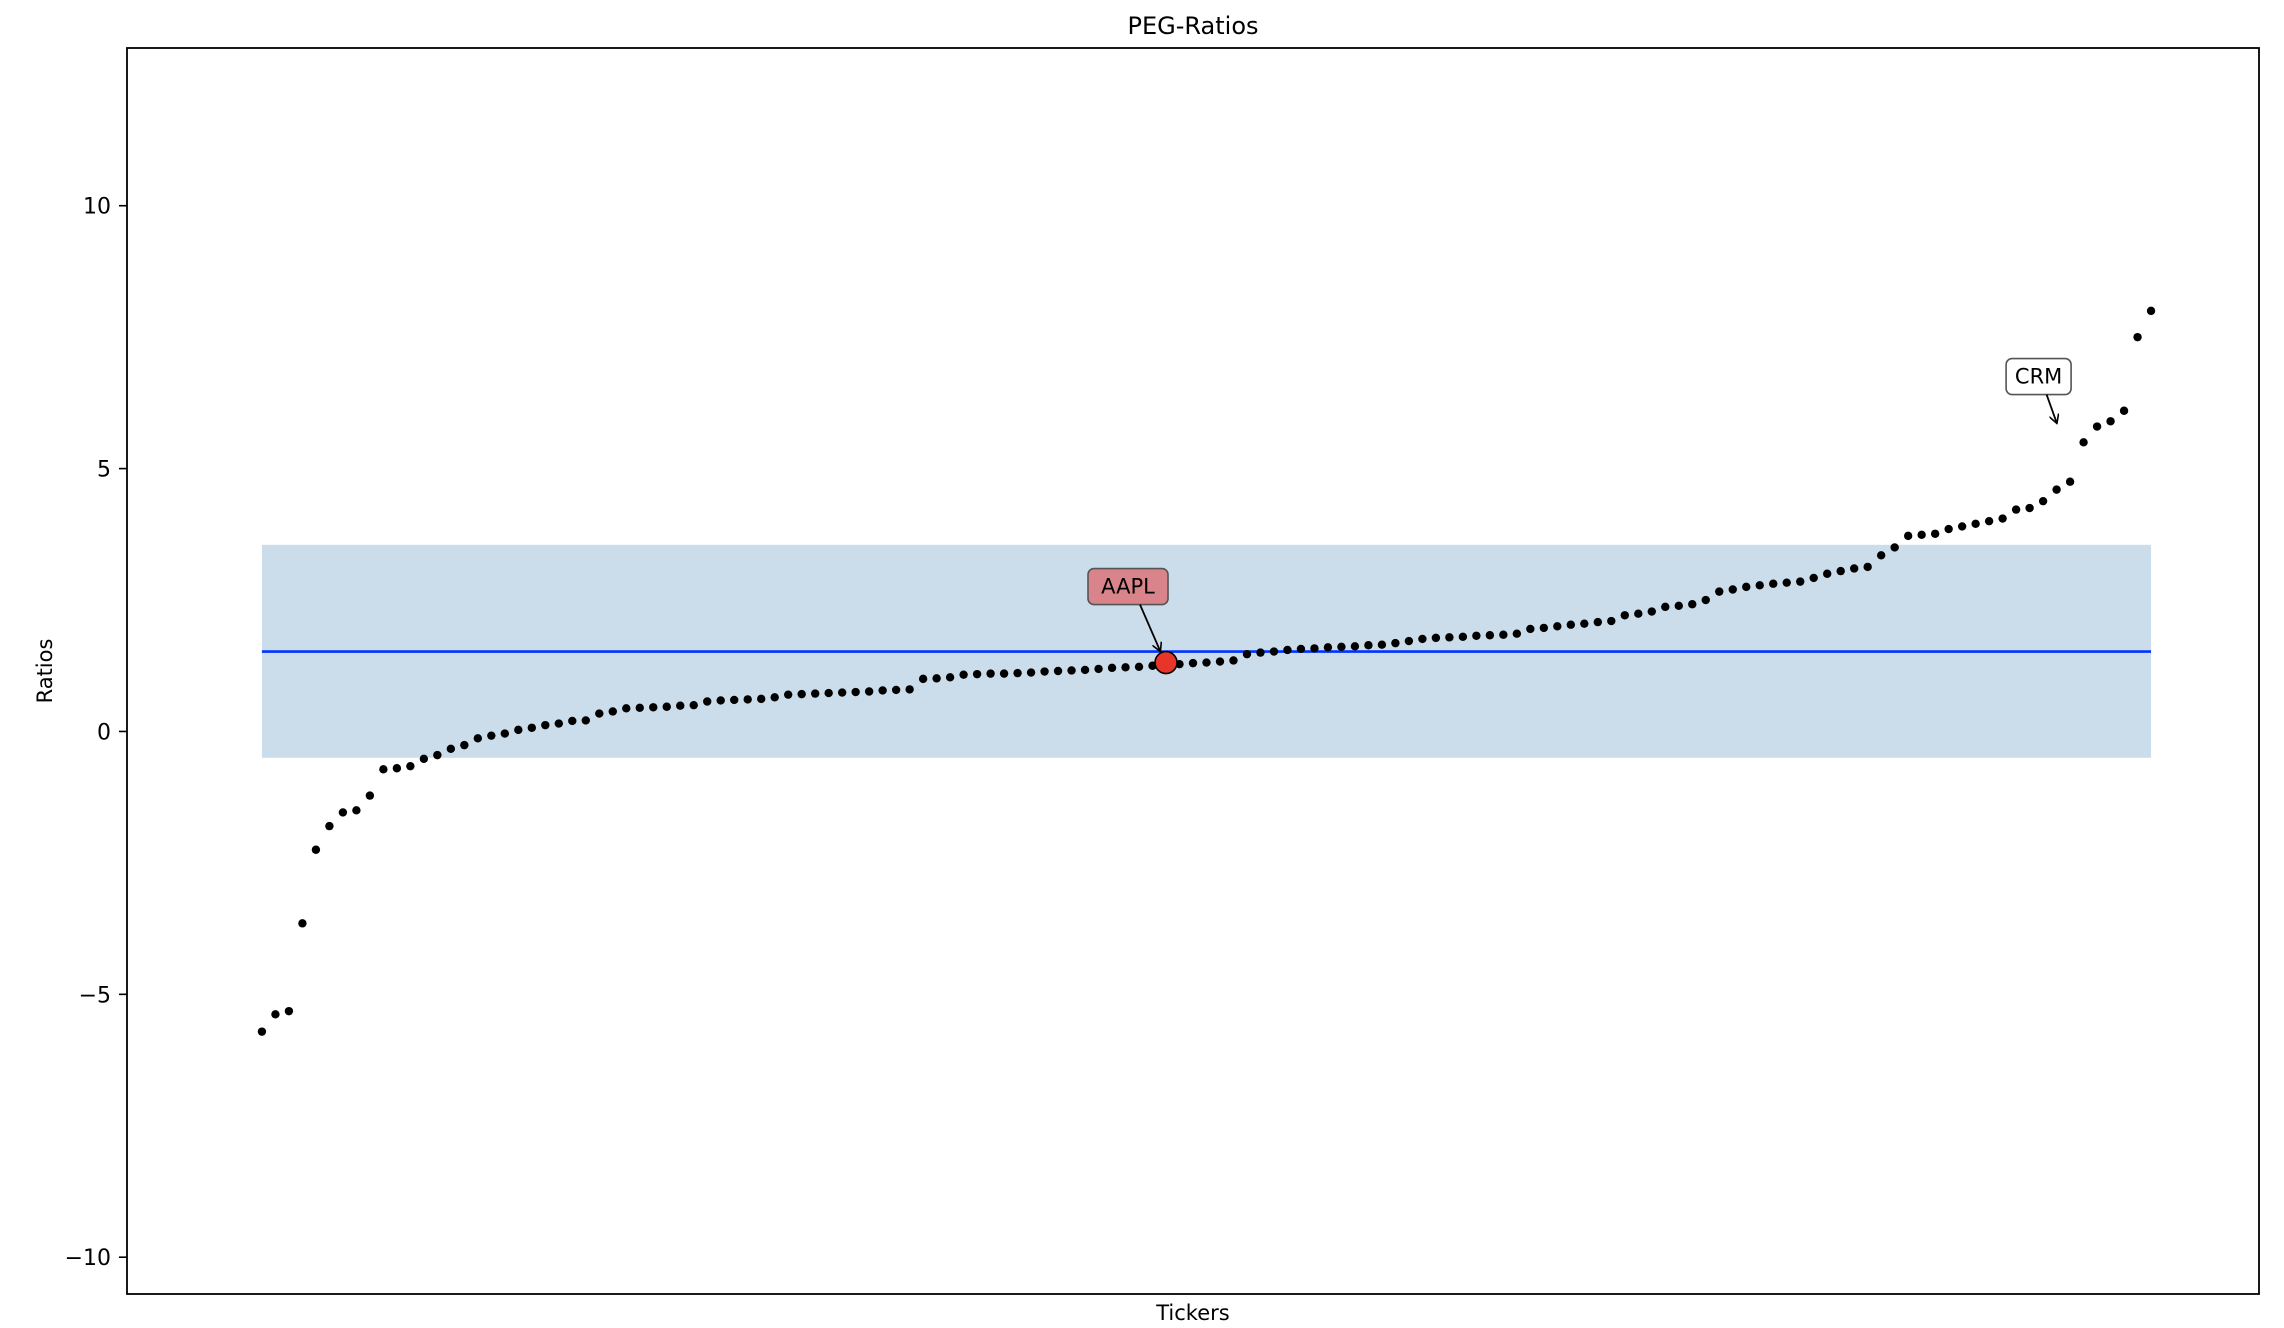 The height and width of the screenshot is (1328, 2284). I want to click on annotation-box, so click(1128, 586).